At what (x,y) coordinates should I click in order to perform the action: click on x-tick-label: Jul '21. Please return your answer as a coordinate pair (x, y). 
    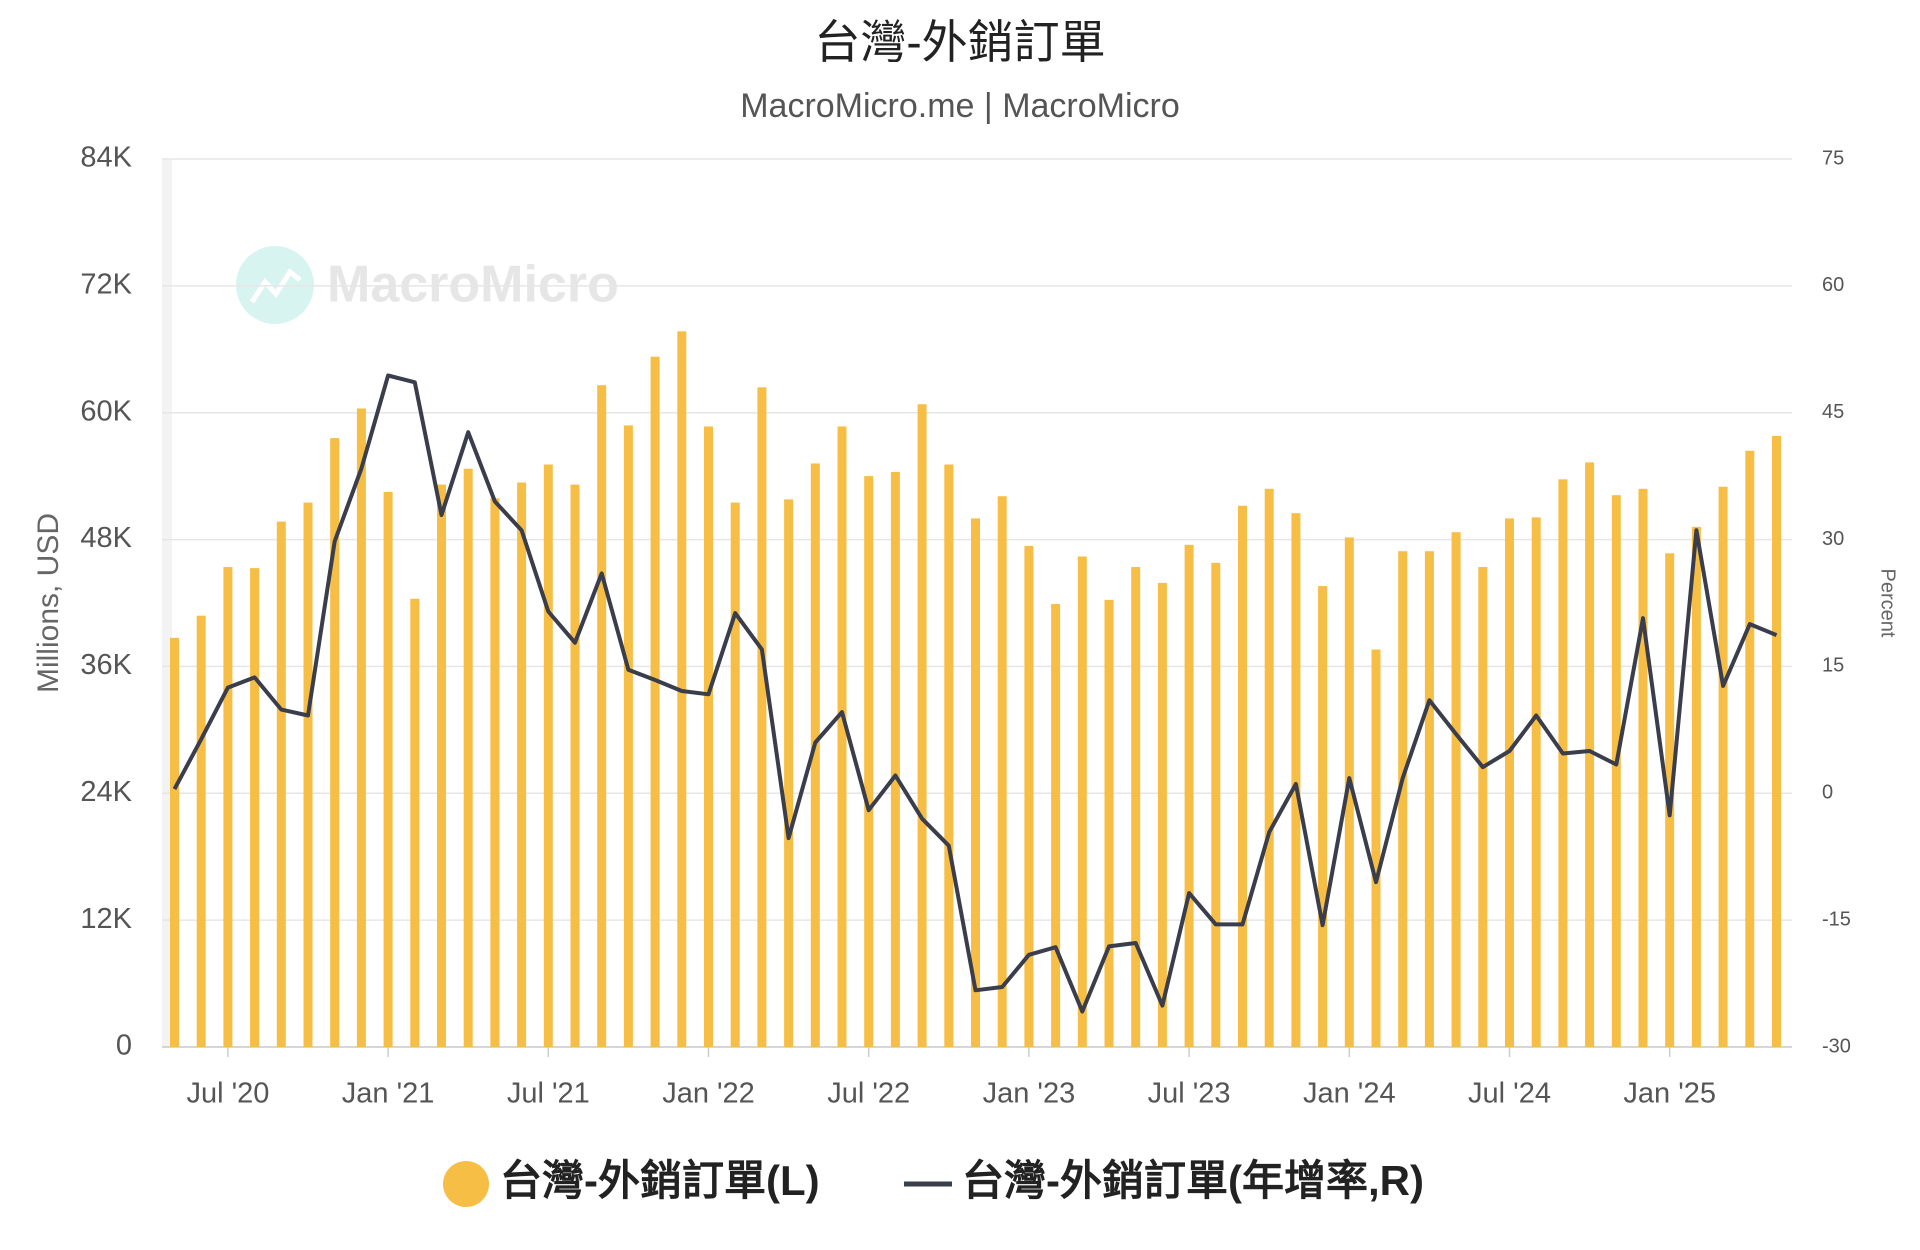
    Looking at the image, I should click on (548, 1094).